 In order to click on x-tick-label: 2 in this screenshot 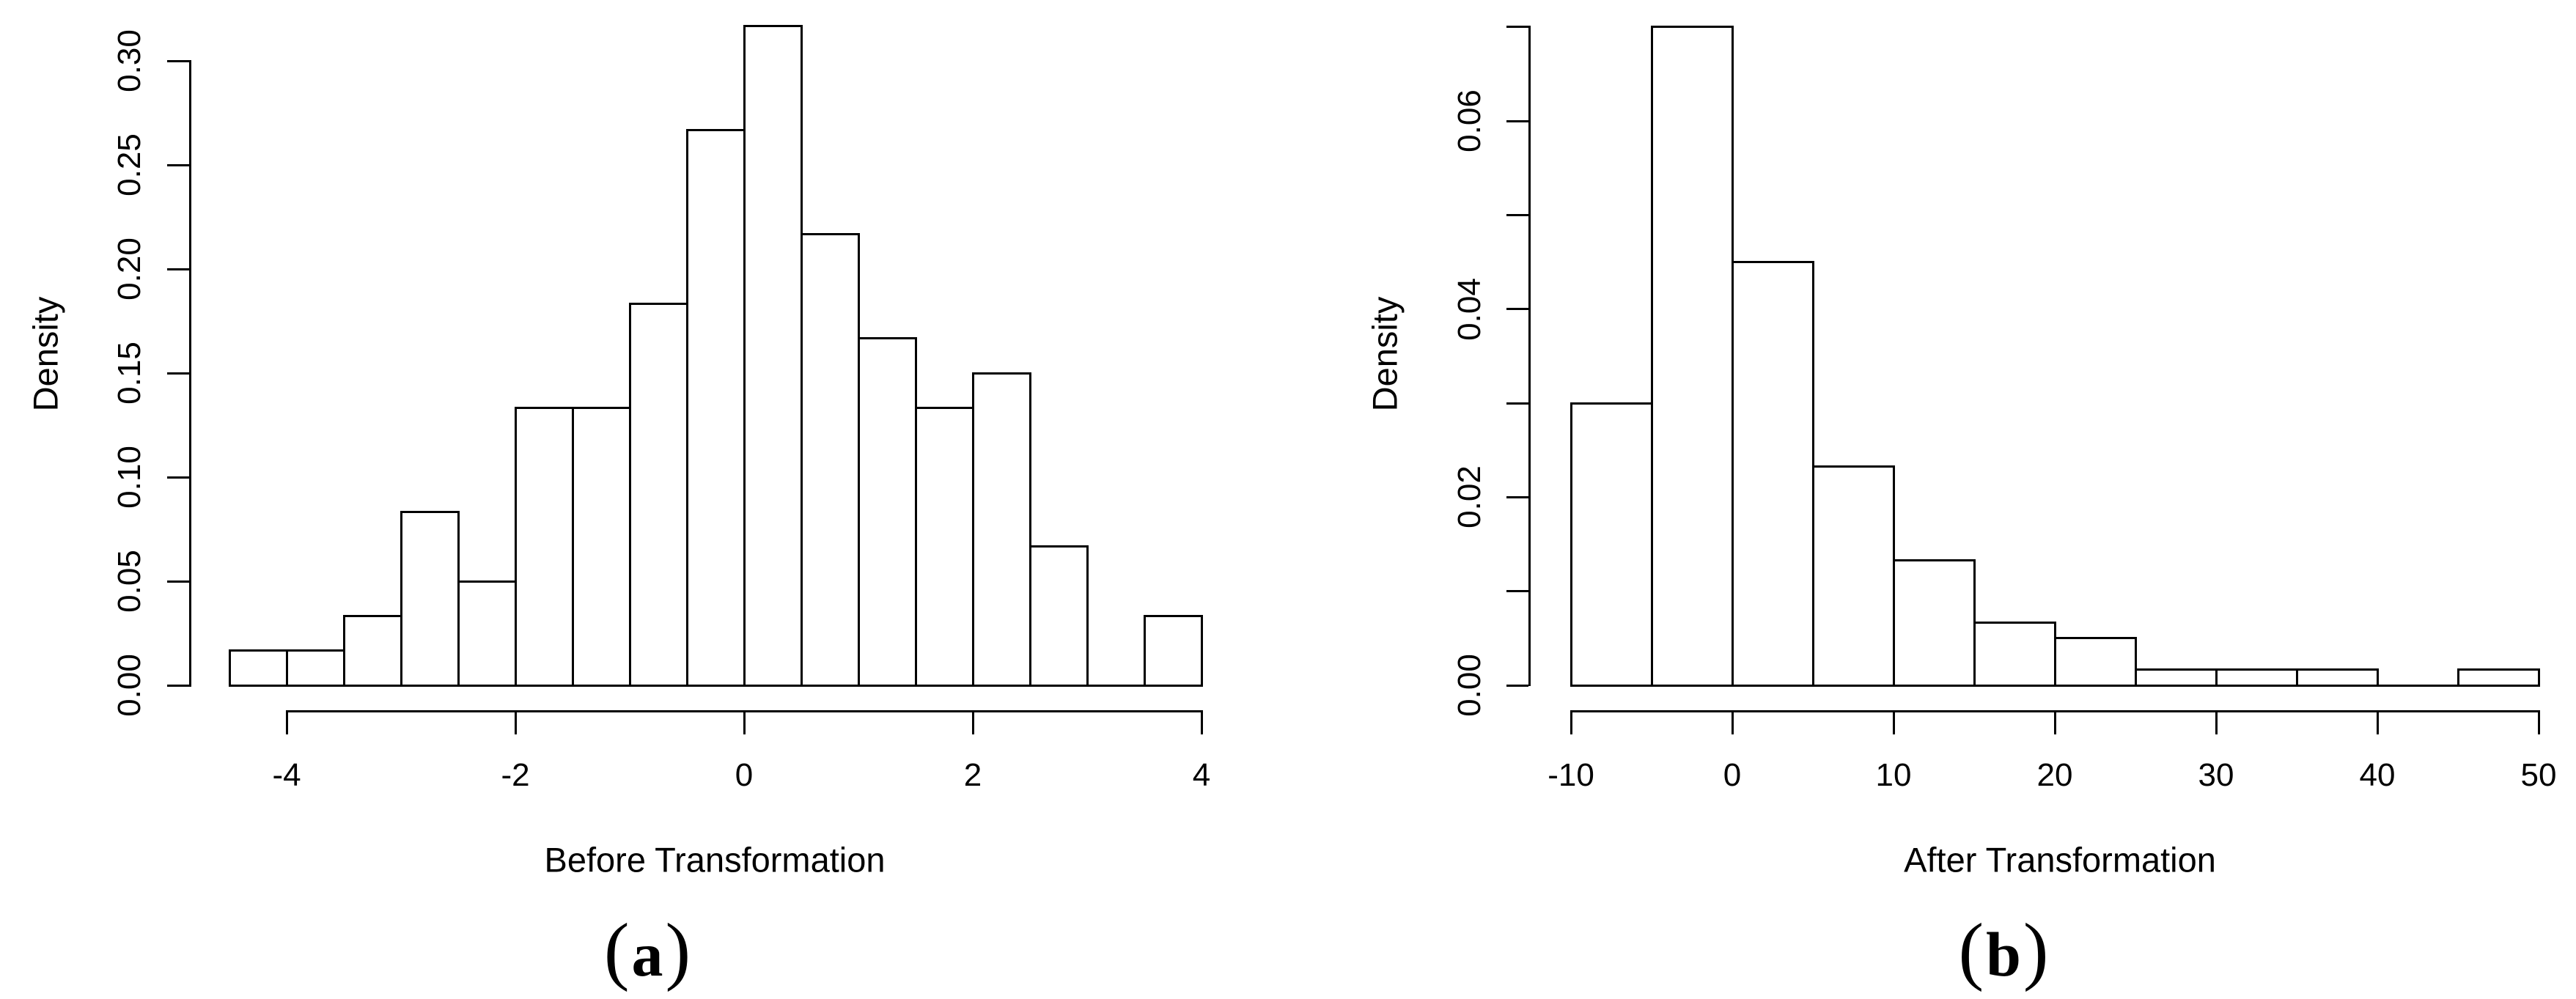, I will do `click(972, 775)`.